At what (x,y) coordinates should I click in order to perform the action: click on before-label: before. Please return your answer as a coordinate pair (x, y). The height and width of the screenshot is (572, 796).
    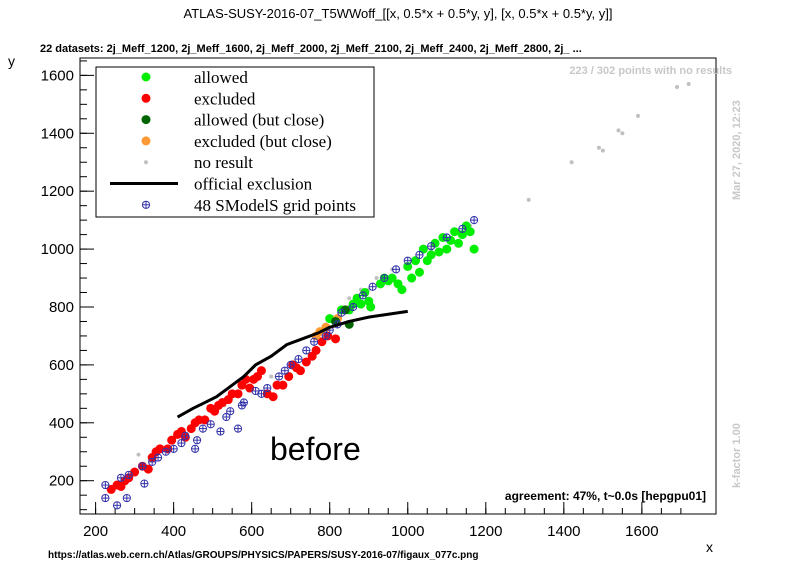
    Looking at the image, I should click on (315, 449).